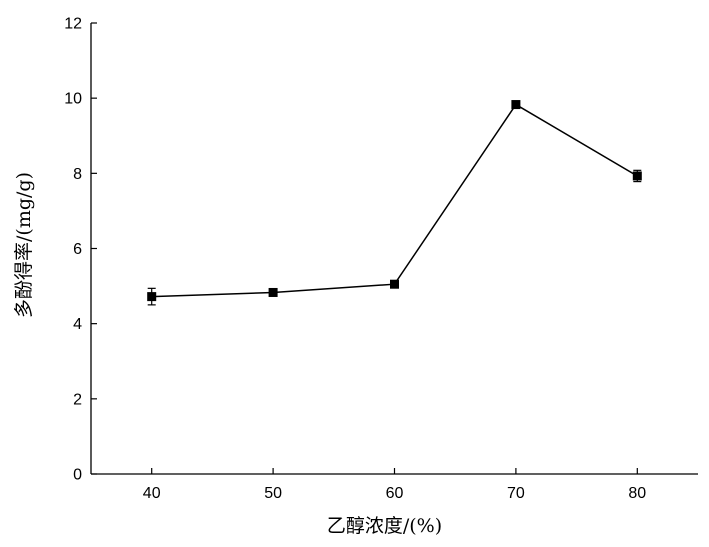  I want to click on y-axis-title: 多酚得率/(mg/g), so click(24, 245).